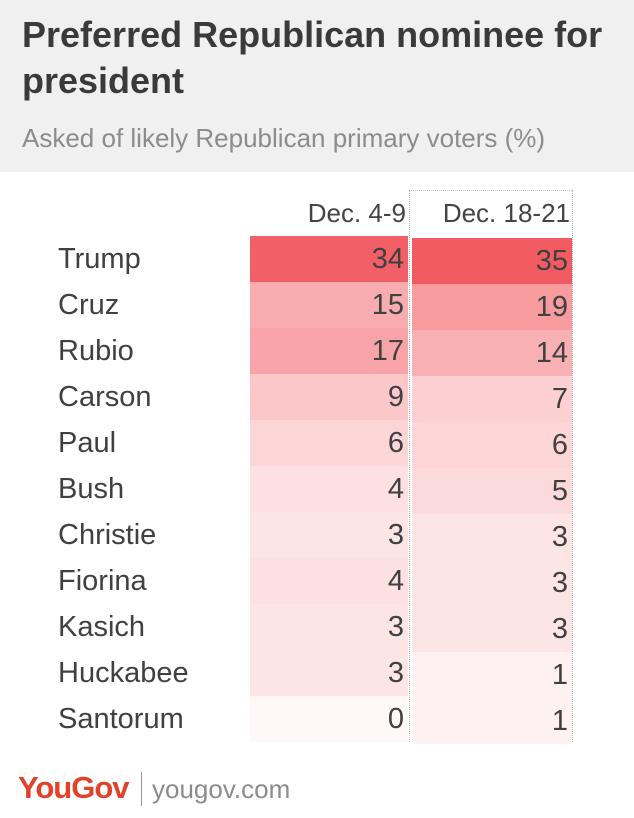 Image resolution: width=634 pixels, height=818 pixels. Describe the element at coordinates (102, 627) in the screenshot. I see `row-label-kasich: Kasich` at that location.